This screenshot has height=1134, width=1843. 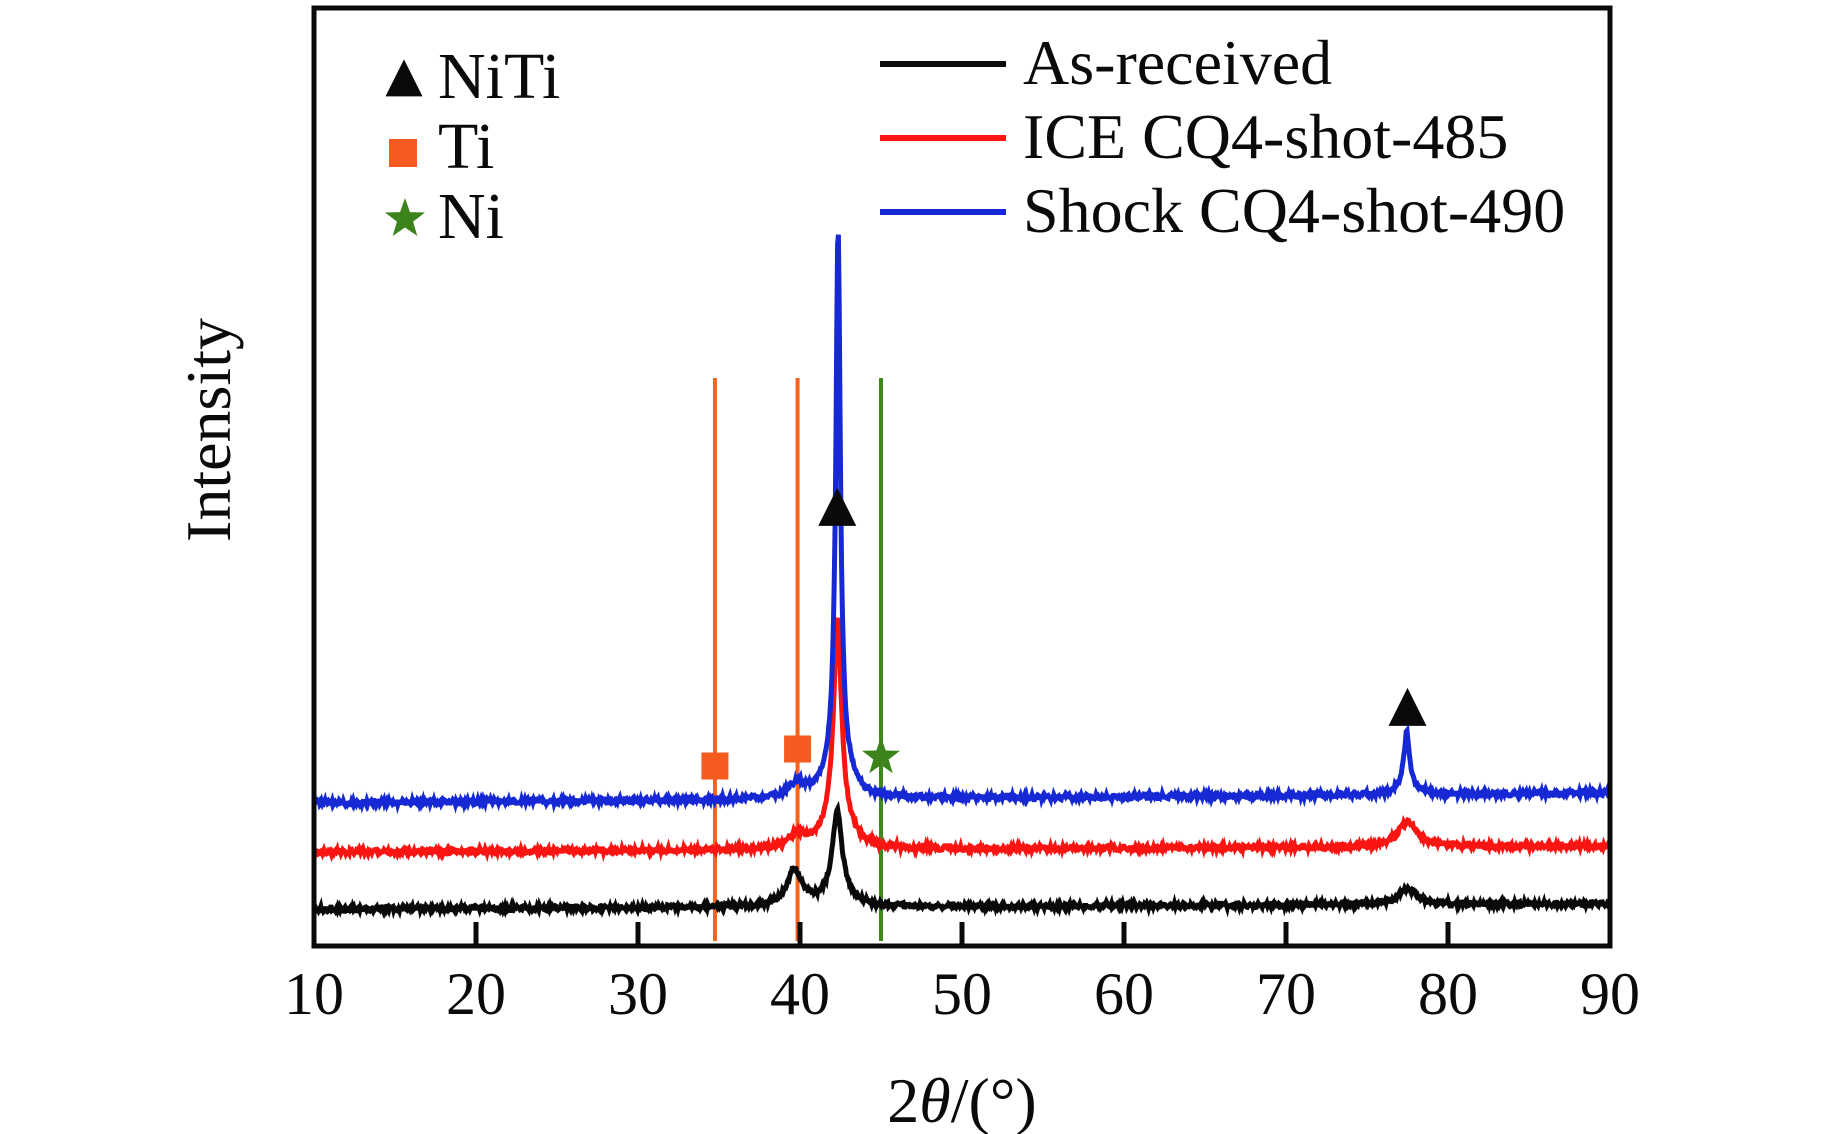 I want to click on phase-marker-square-icon, so click(x=403, y=153).